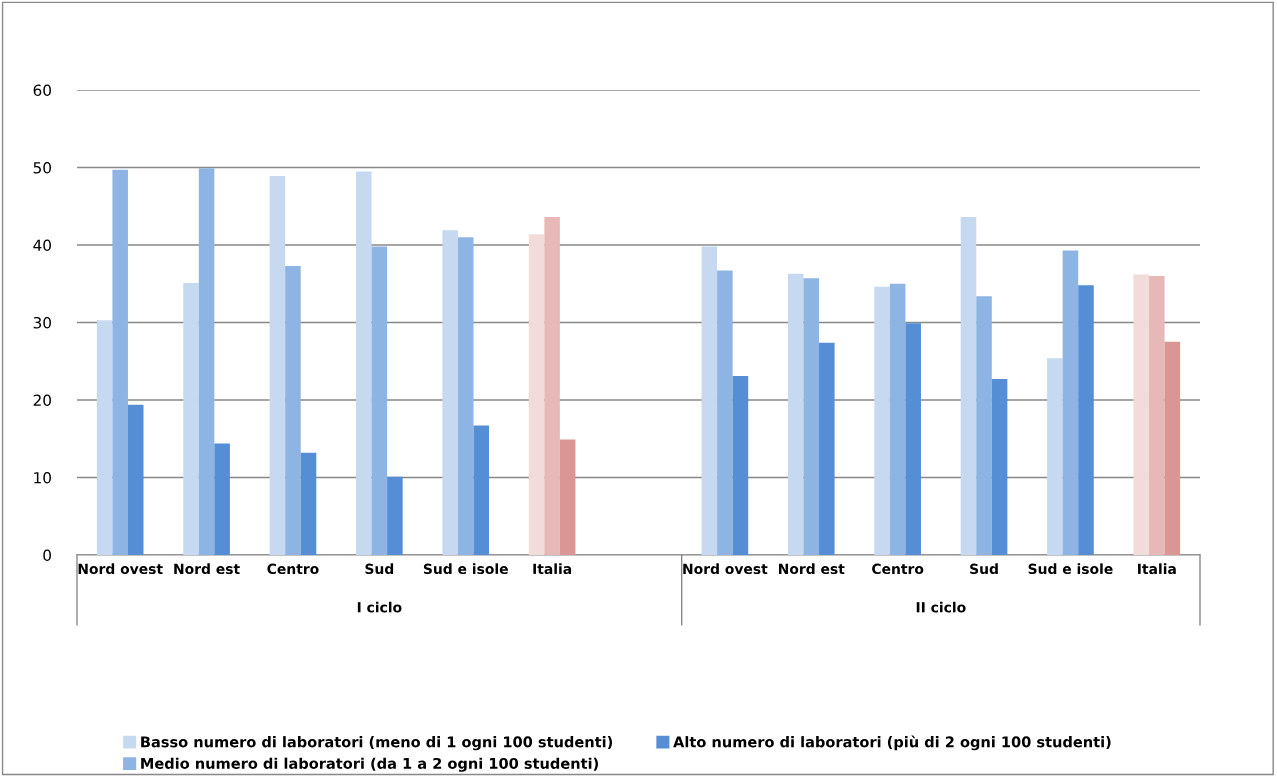  I want to click on legend-label: Medio numero di laboratori (da 1 a 2 ogni 100 studenti), so click(369, 764).